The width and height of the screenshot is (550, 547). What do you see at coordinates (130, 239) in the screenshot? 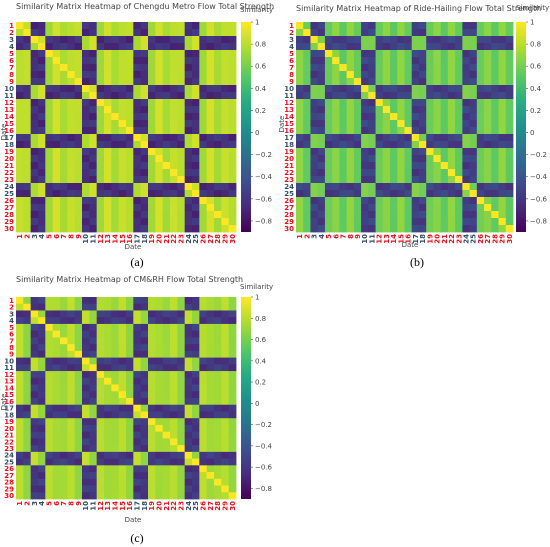
I see `x-tick-label: 16` at bounding box center [130, 239].